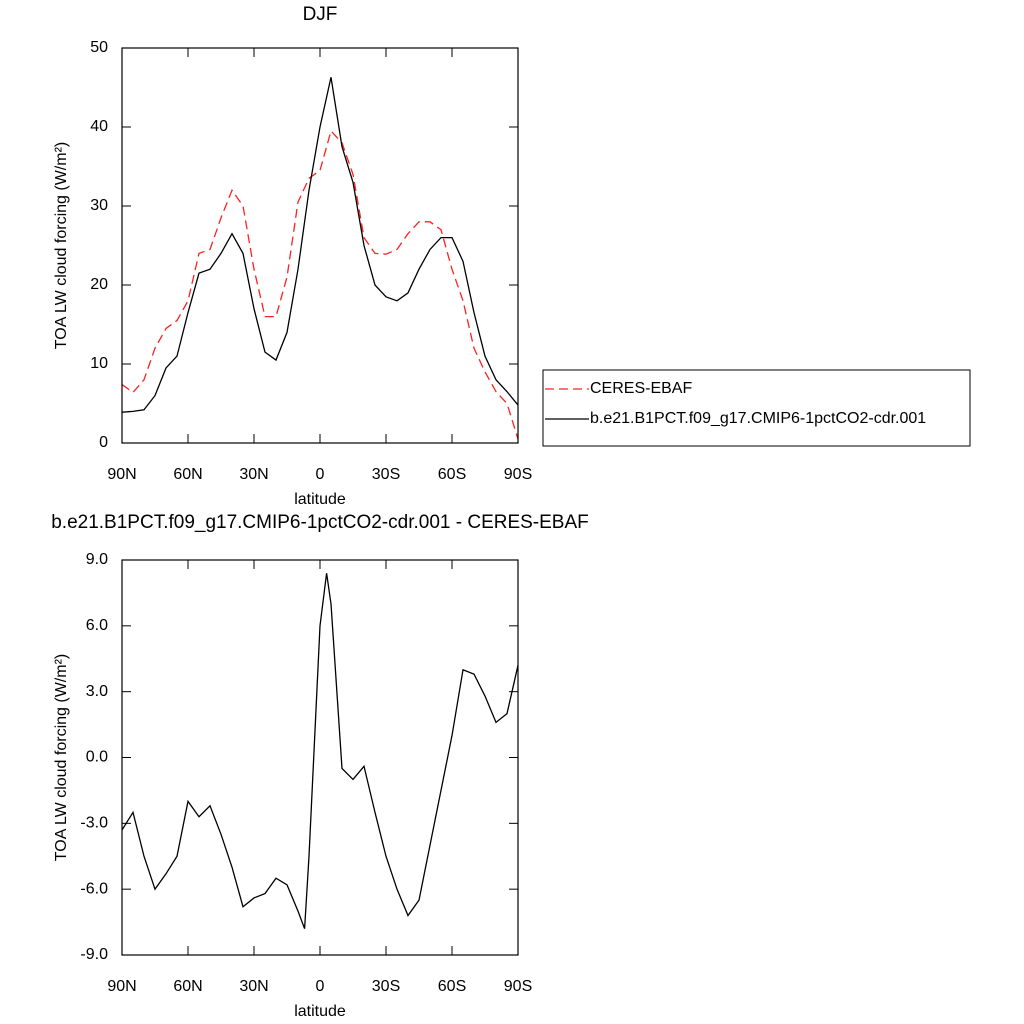 The height and width of the screenshot is (1024, 1024). Describe the element at coordinates (99, 363) in the screenshot. I see `y-tick-label: 10` at that location.